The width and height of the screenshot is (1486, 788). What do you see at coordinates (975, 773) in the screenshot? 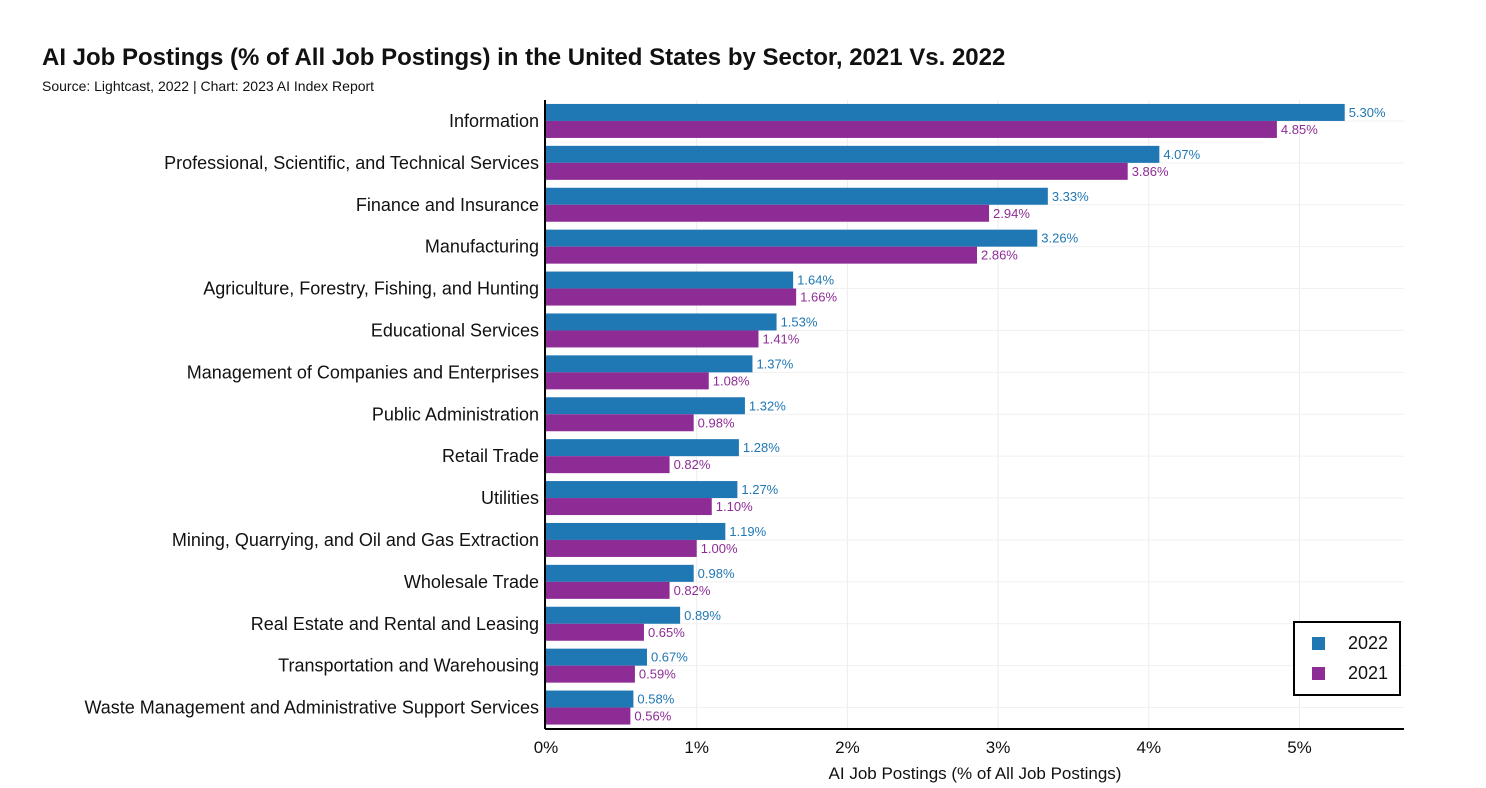
I see `x-axis-title: AI Job Postings (% of All Job Postings)` at bounding box center [975, 773].